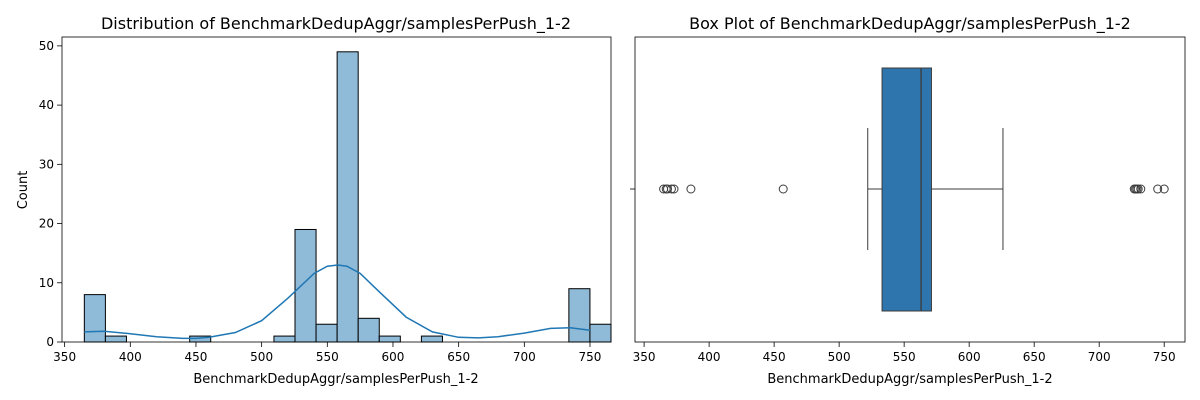 This screenshot has height=400, width=1200. I want to click on boxplot-outliers, so click(914, 189).